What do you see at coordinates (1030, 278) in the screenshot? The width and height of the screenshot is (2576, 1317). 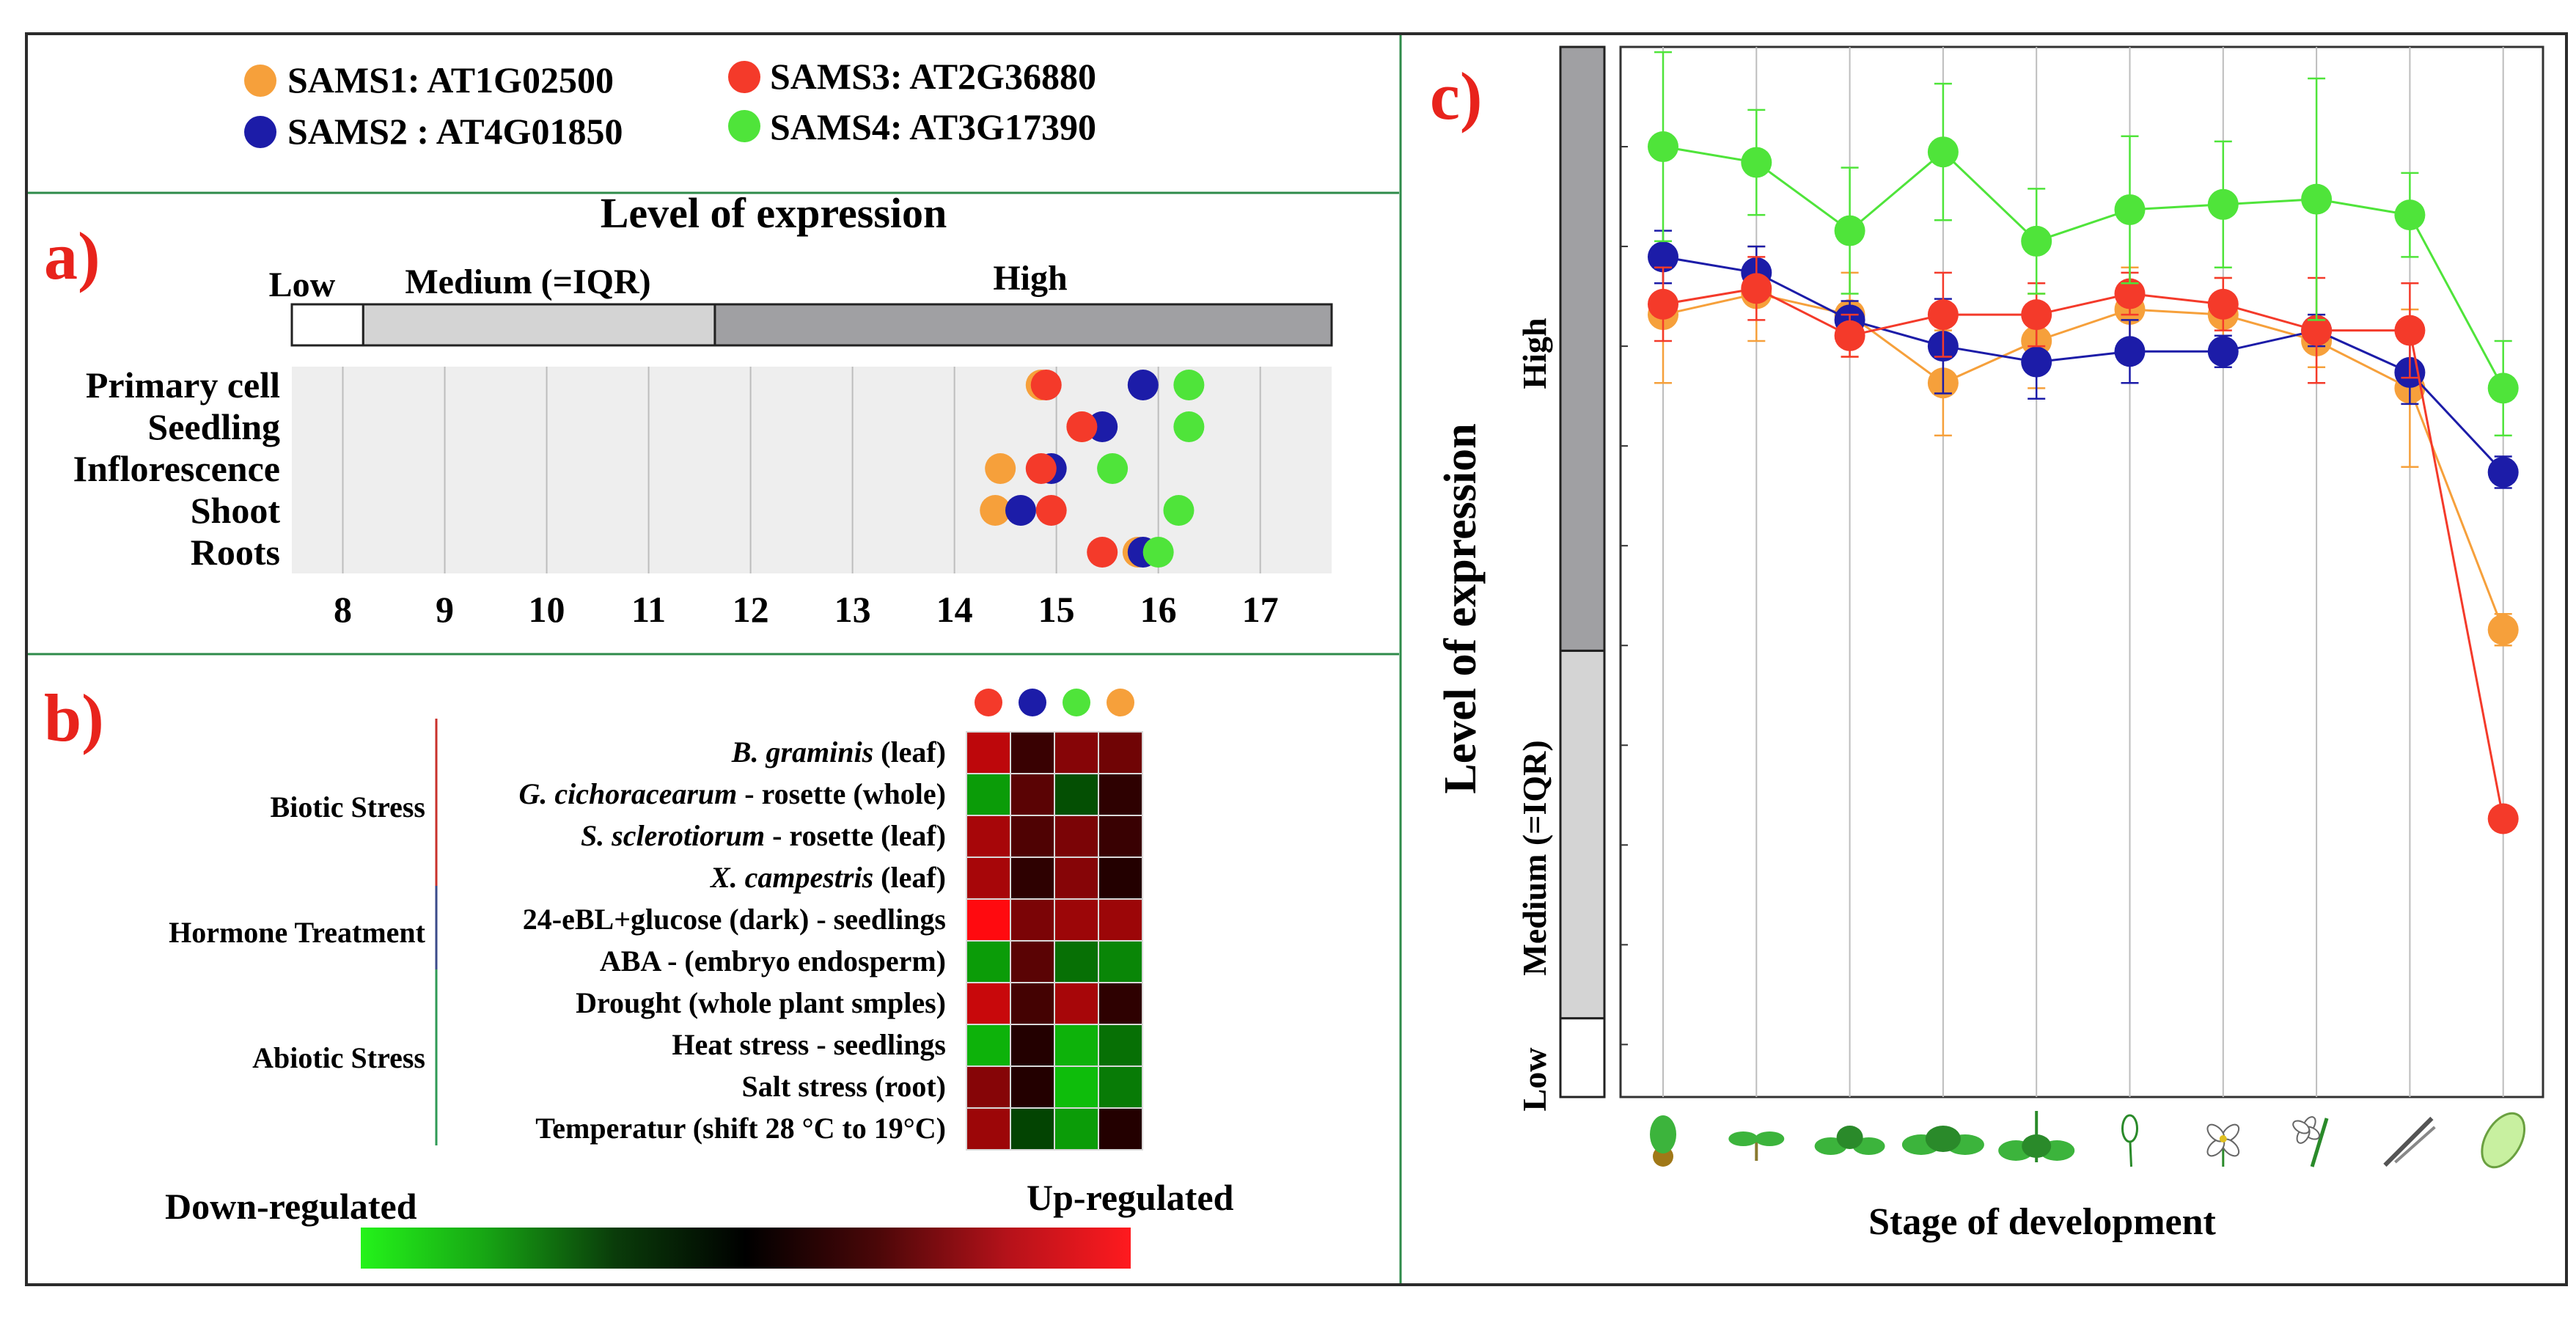 I see `panel-a-bar-label-high: High` at bounding box center [1030, 278].